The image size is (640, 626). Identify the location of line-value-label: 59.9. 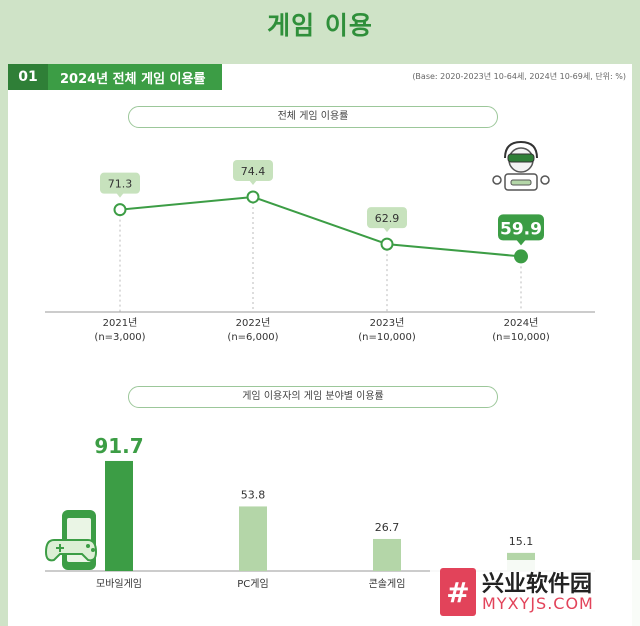
(521, 229).